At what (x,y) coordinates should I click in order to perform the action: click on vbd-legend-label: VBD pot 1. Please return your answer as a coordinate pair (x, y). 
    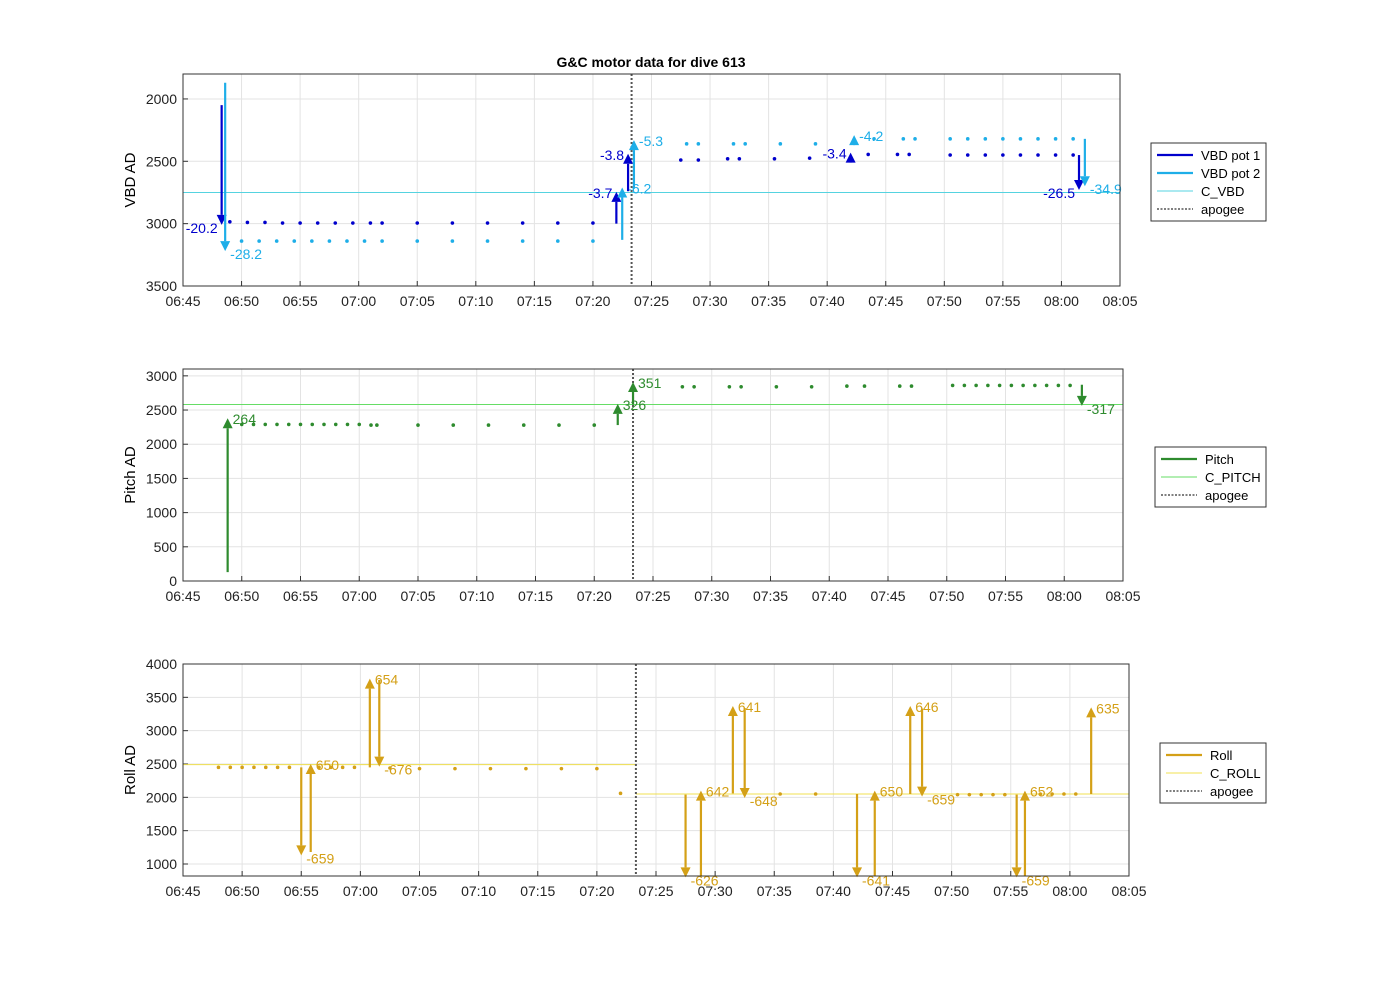
    Looking at the image, I should click on (1230, 155).